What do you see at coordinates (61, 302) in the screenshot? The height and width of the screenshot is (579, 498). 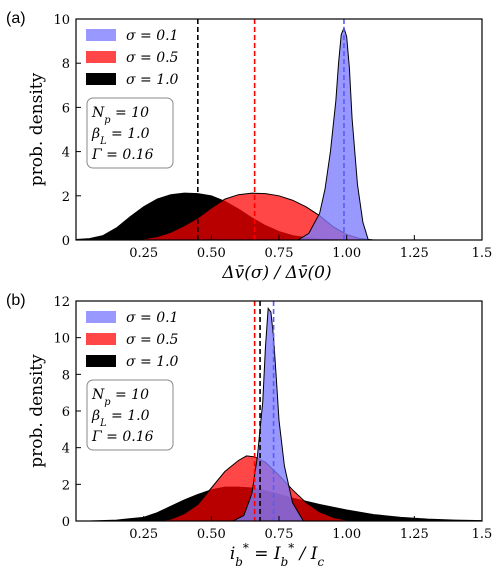 I see `y-tick-label: 12` at bounding box center [61, 302].